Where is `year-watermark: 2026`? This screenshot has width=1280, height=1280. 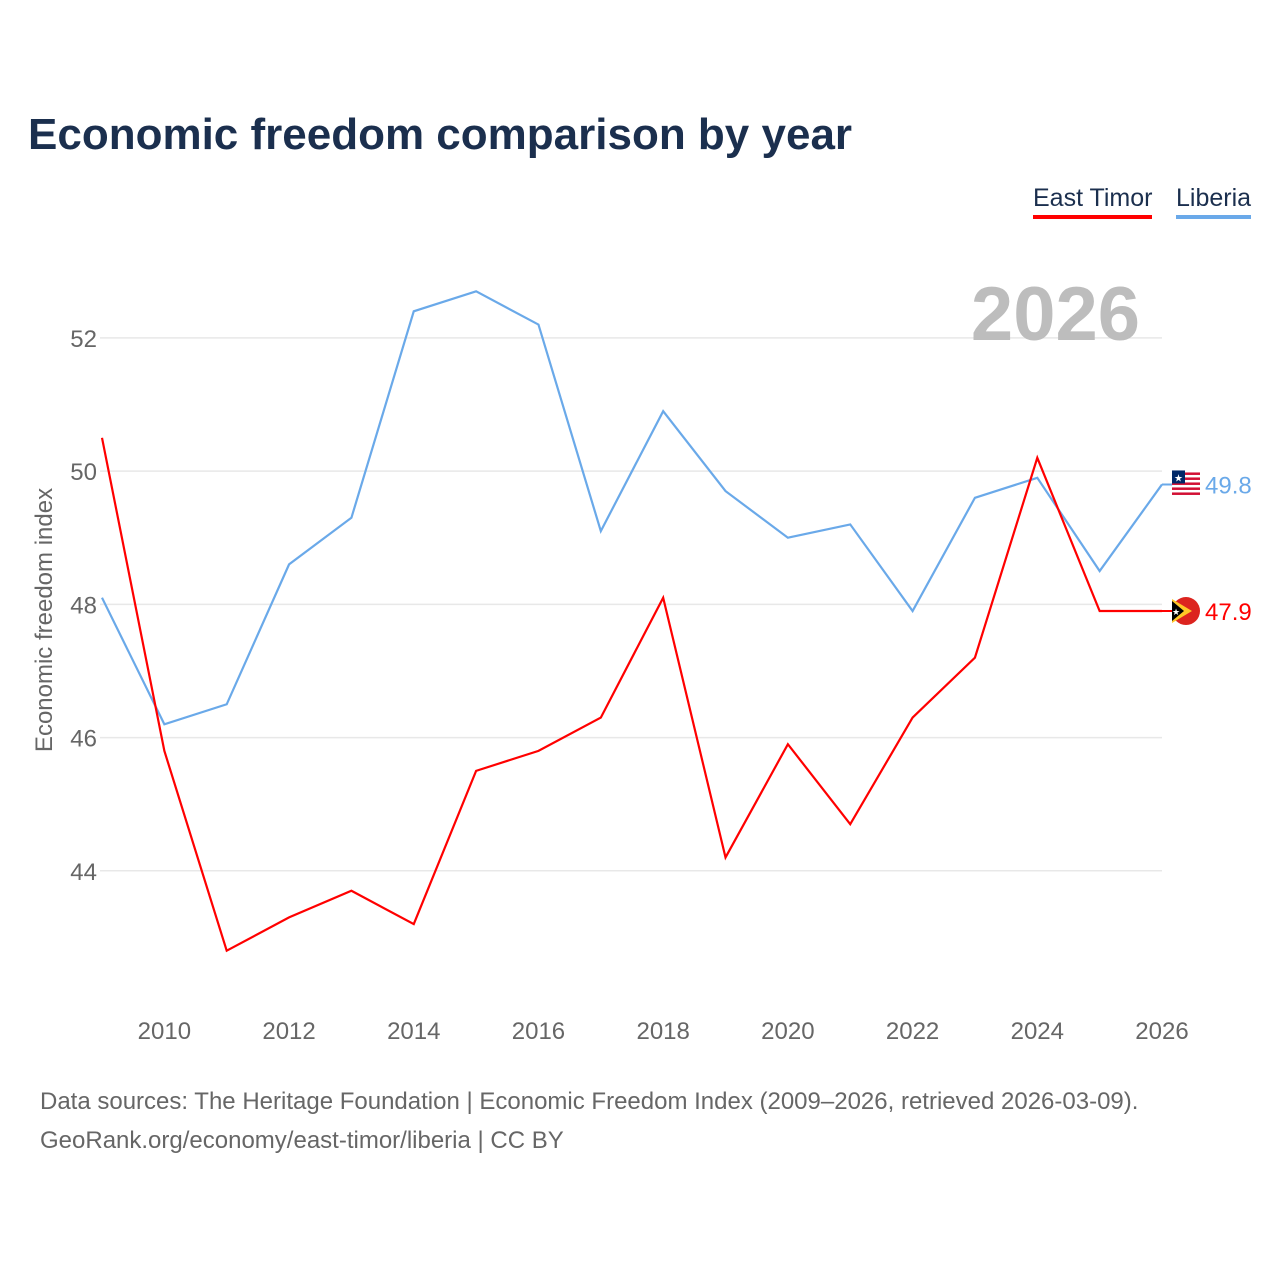
year-watermark: 2026 is located at coordinates (1055, 314).